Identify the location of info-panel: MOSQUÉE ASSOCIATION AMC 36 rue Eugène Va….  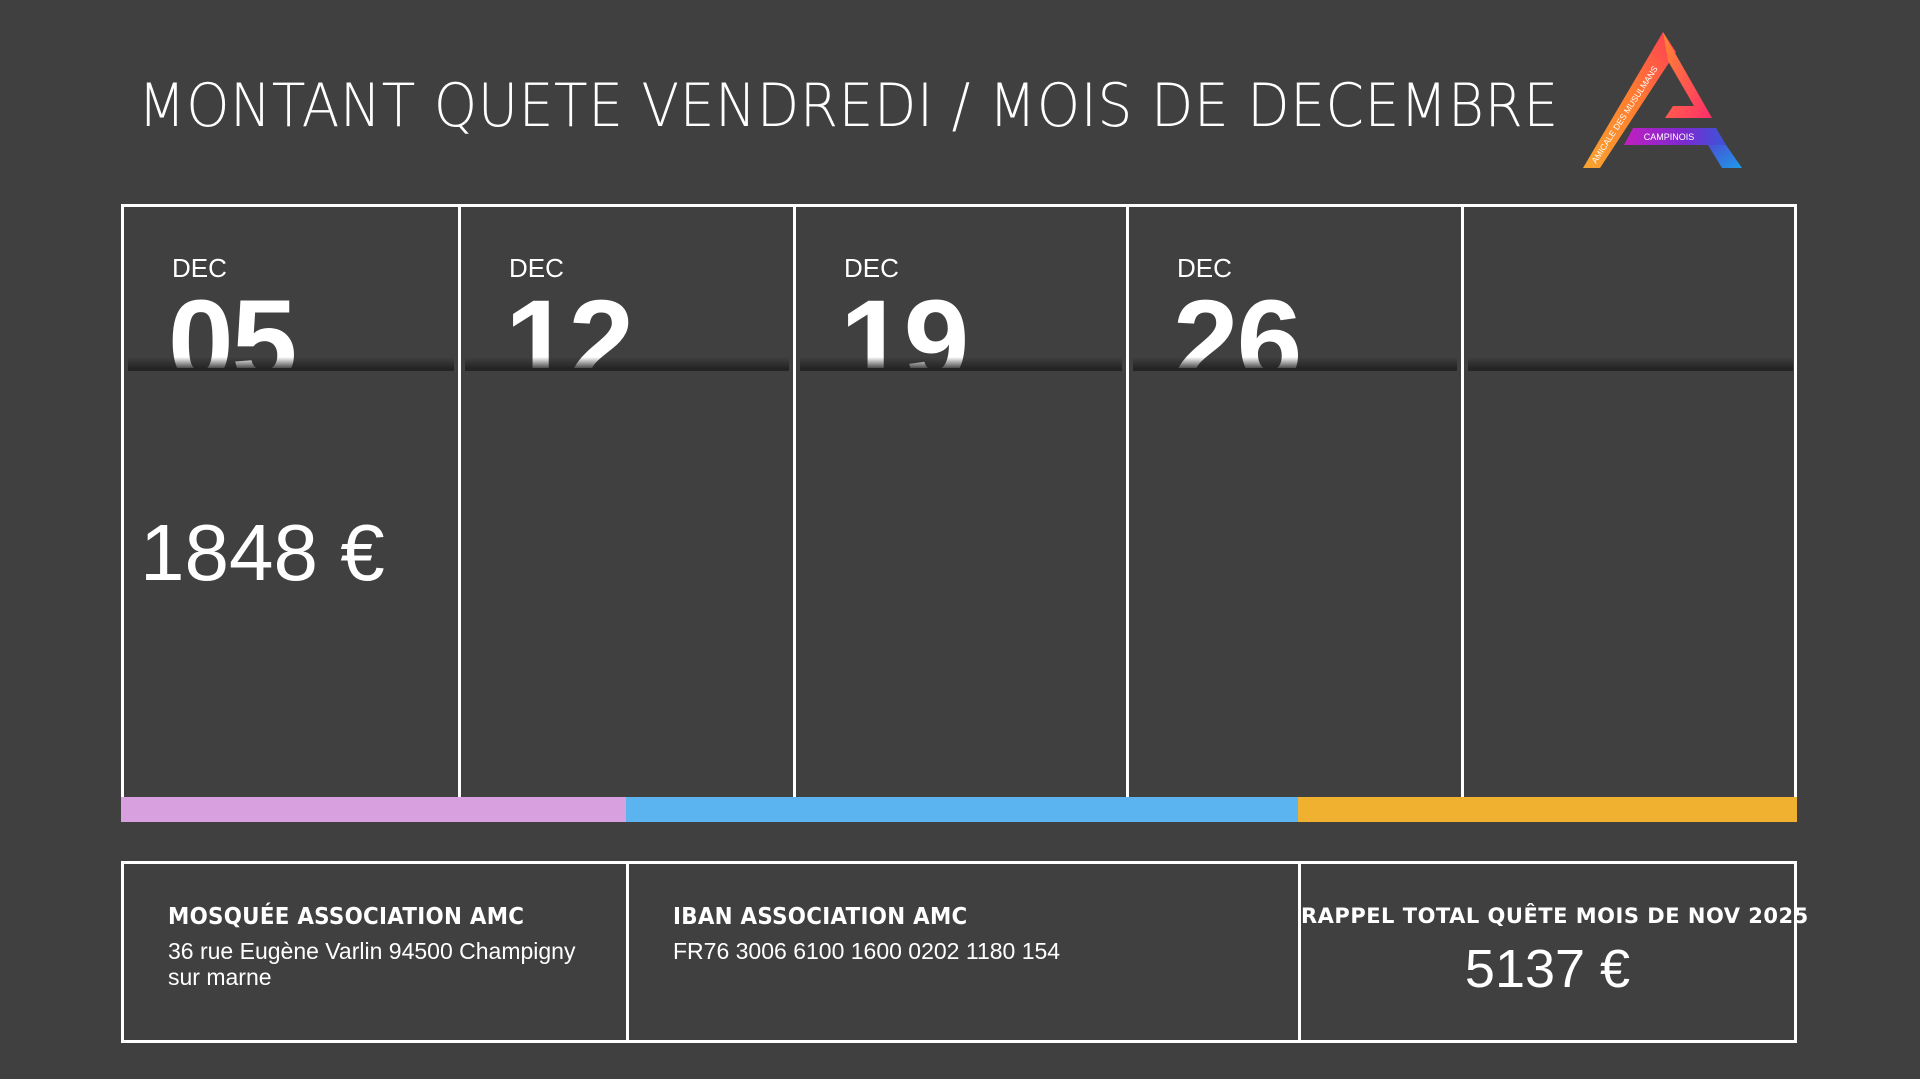
(965, 952).